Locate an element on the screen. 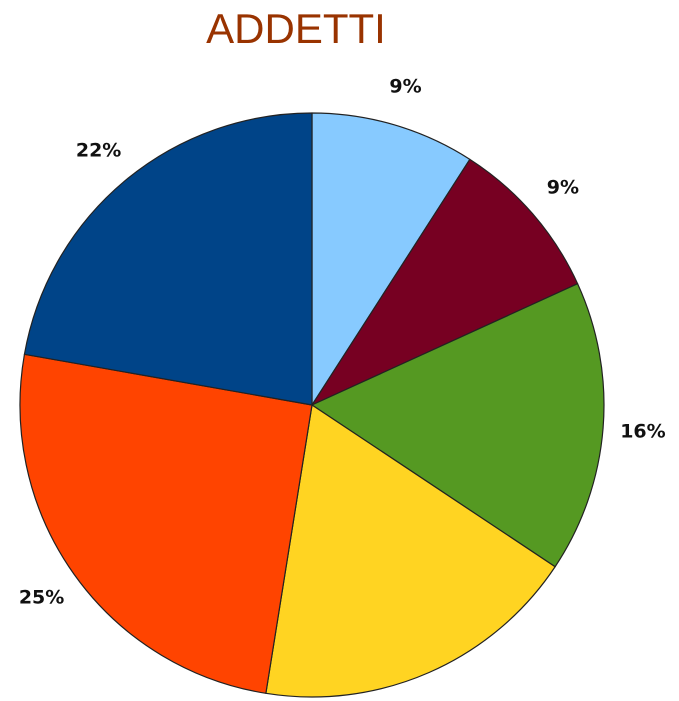  slice-label-5: 25% is located at coordinates (41, 598).